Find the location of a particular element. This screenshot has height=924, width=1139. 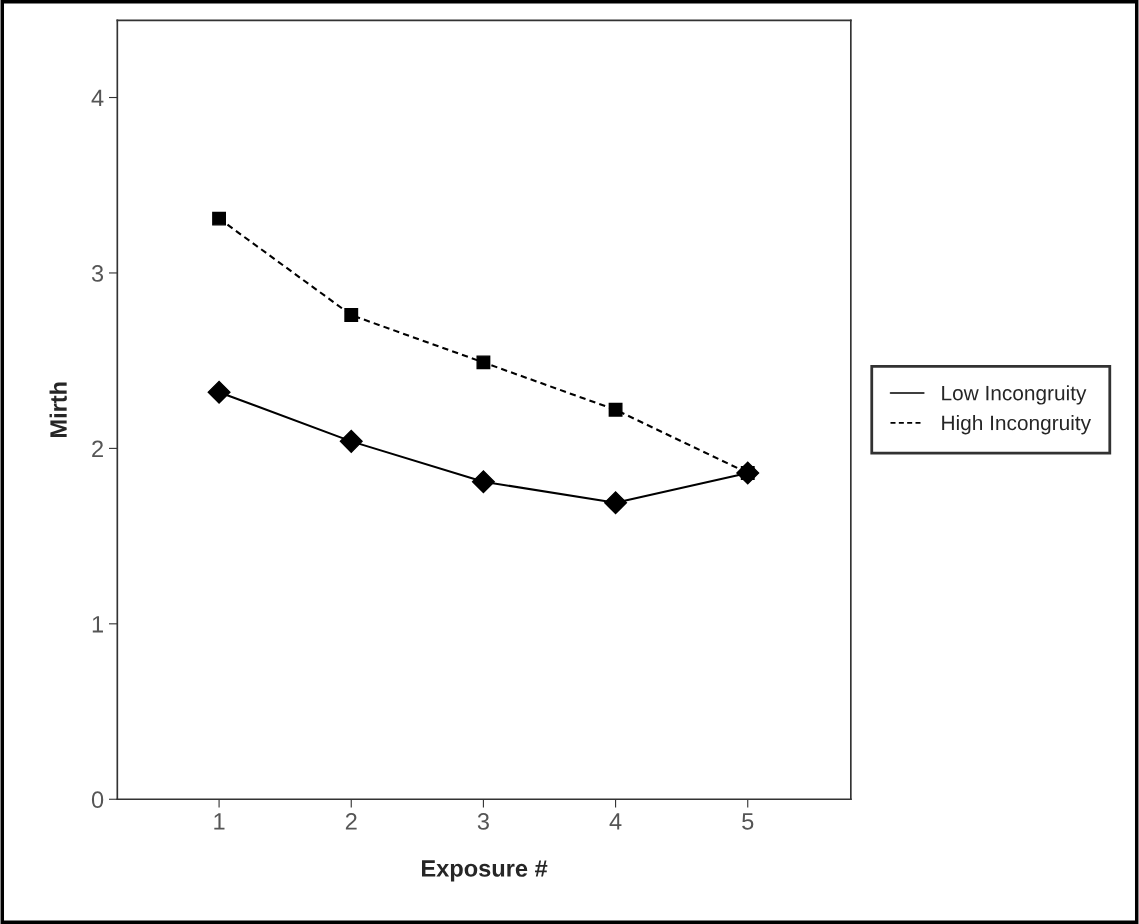

x-tick-label: 4 is located at coordinates (615, 821).